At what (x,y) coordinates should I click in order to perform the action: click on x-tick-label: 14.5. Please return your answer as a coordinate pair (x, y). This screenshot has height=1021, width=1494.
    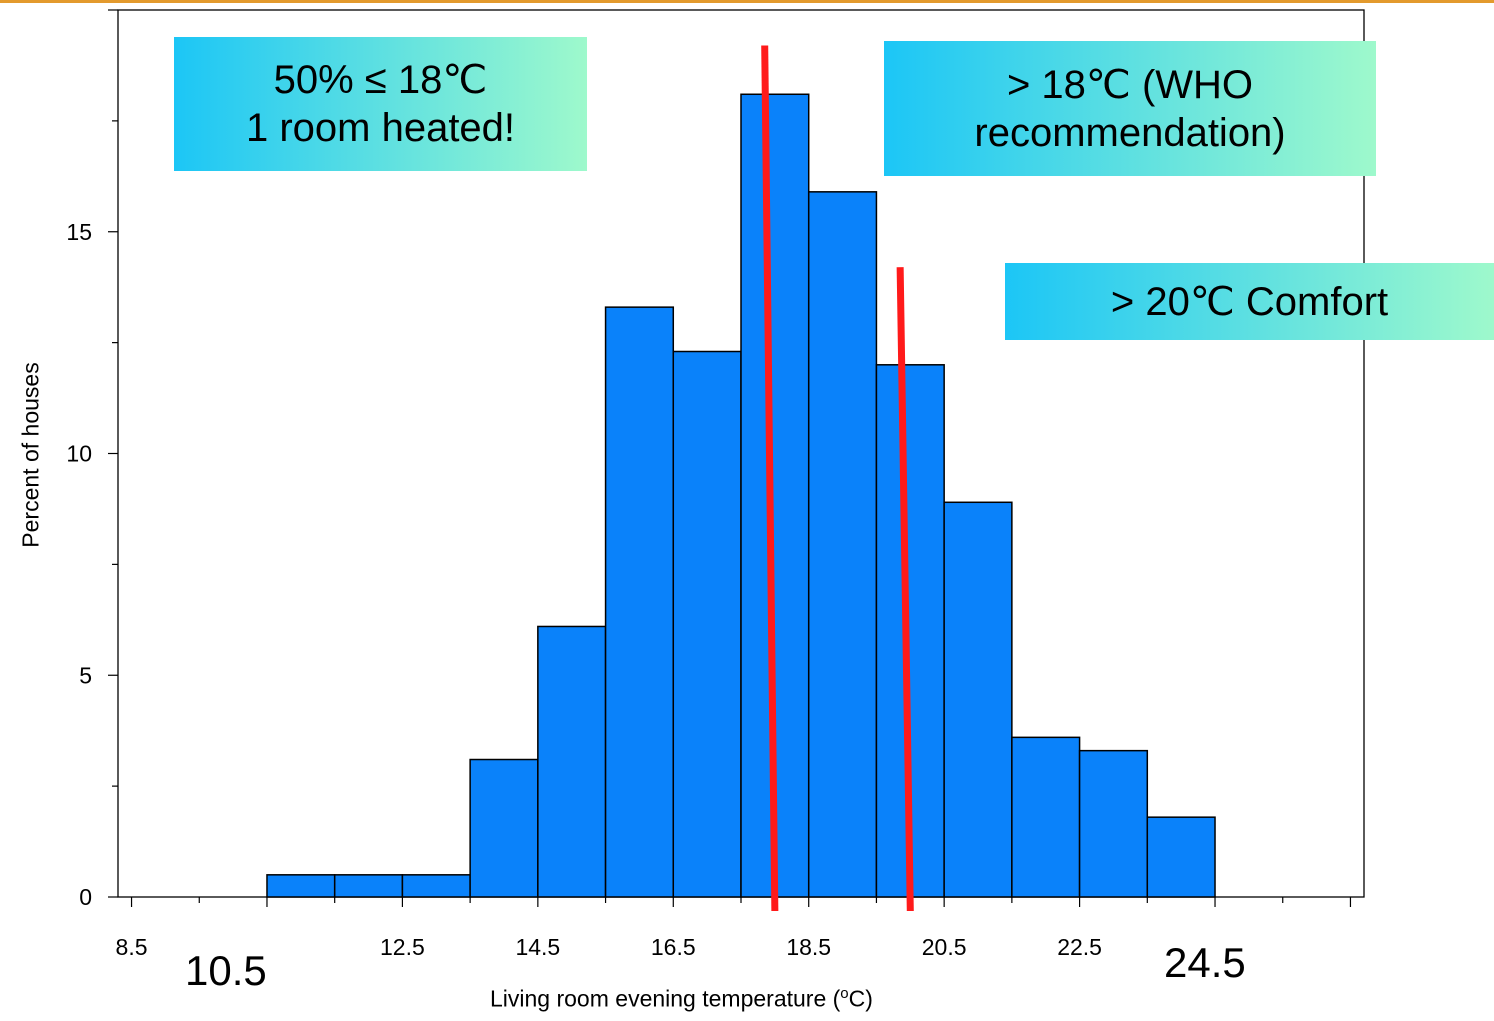
    Looking at the image, I should click on (537, 947).